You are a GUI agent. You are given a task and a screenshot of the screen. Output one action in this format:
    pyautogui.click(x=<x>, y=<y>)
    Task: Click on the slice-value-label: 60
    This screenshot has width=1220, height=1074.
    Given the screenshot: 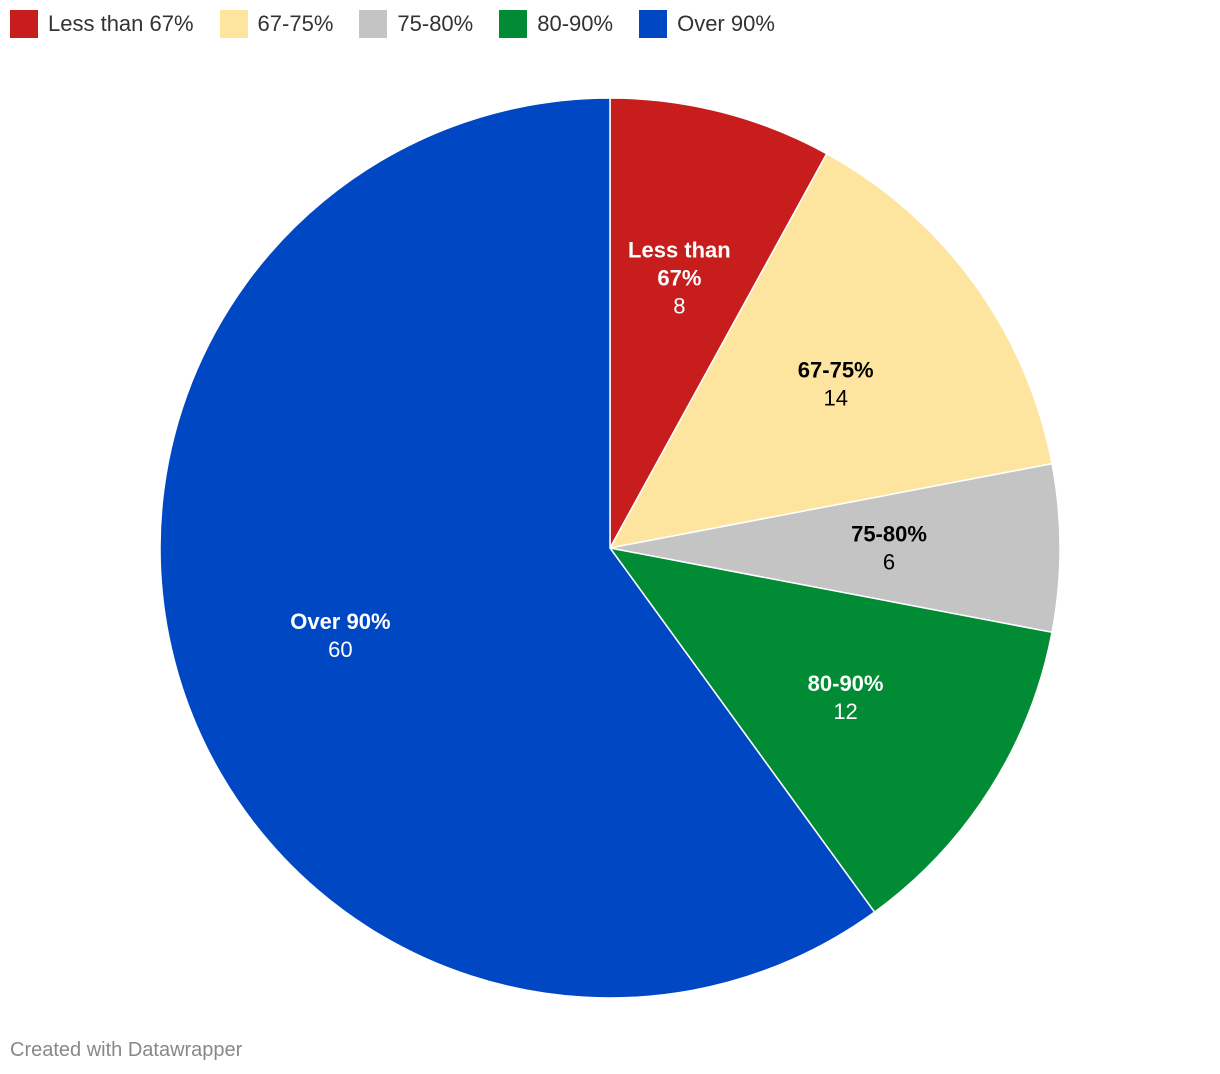 What is the action you would take?
    pyautogui.click(x=340, y=649)
    